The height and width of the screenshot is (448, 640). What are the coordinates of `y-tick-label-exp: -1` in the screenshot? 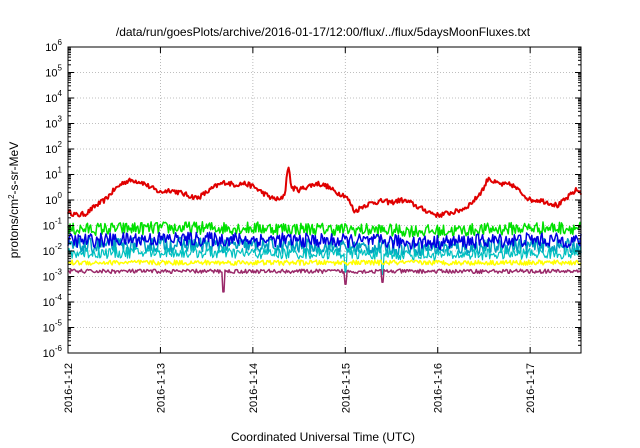 It's located at (59, 221).